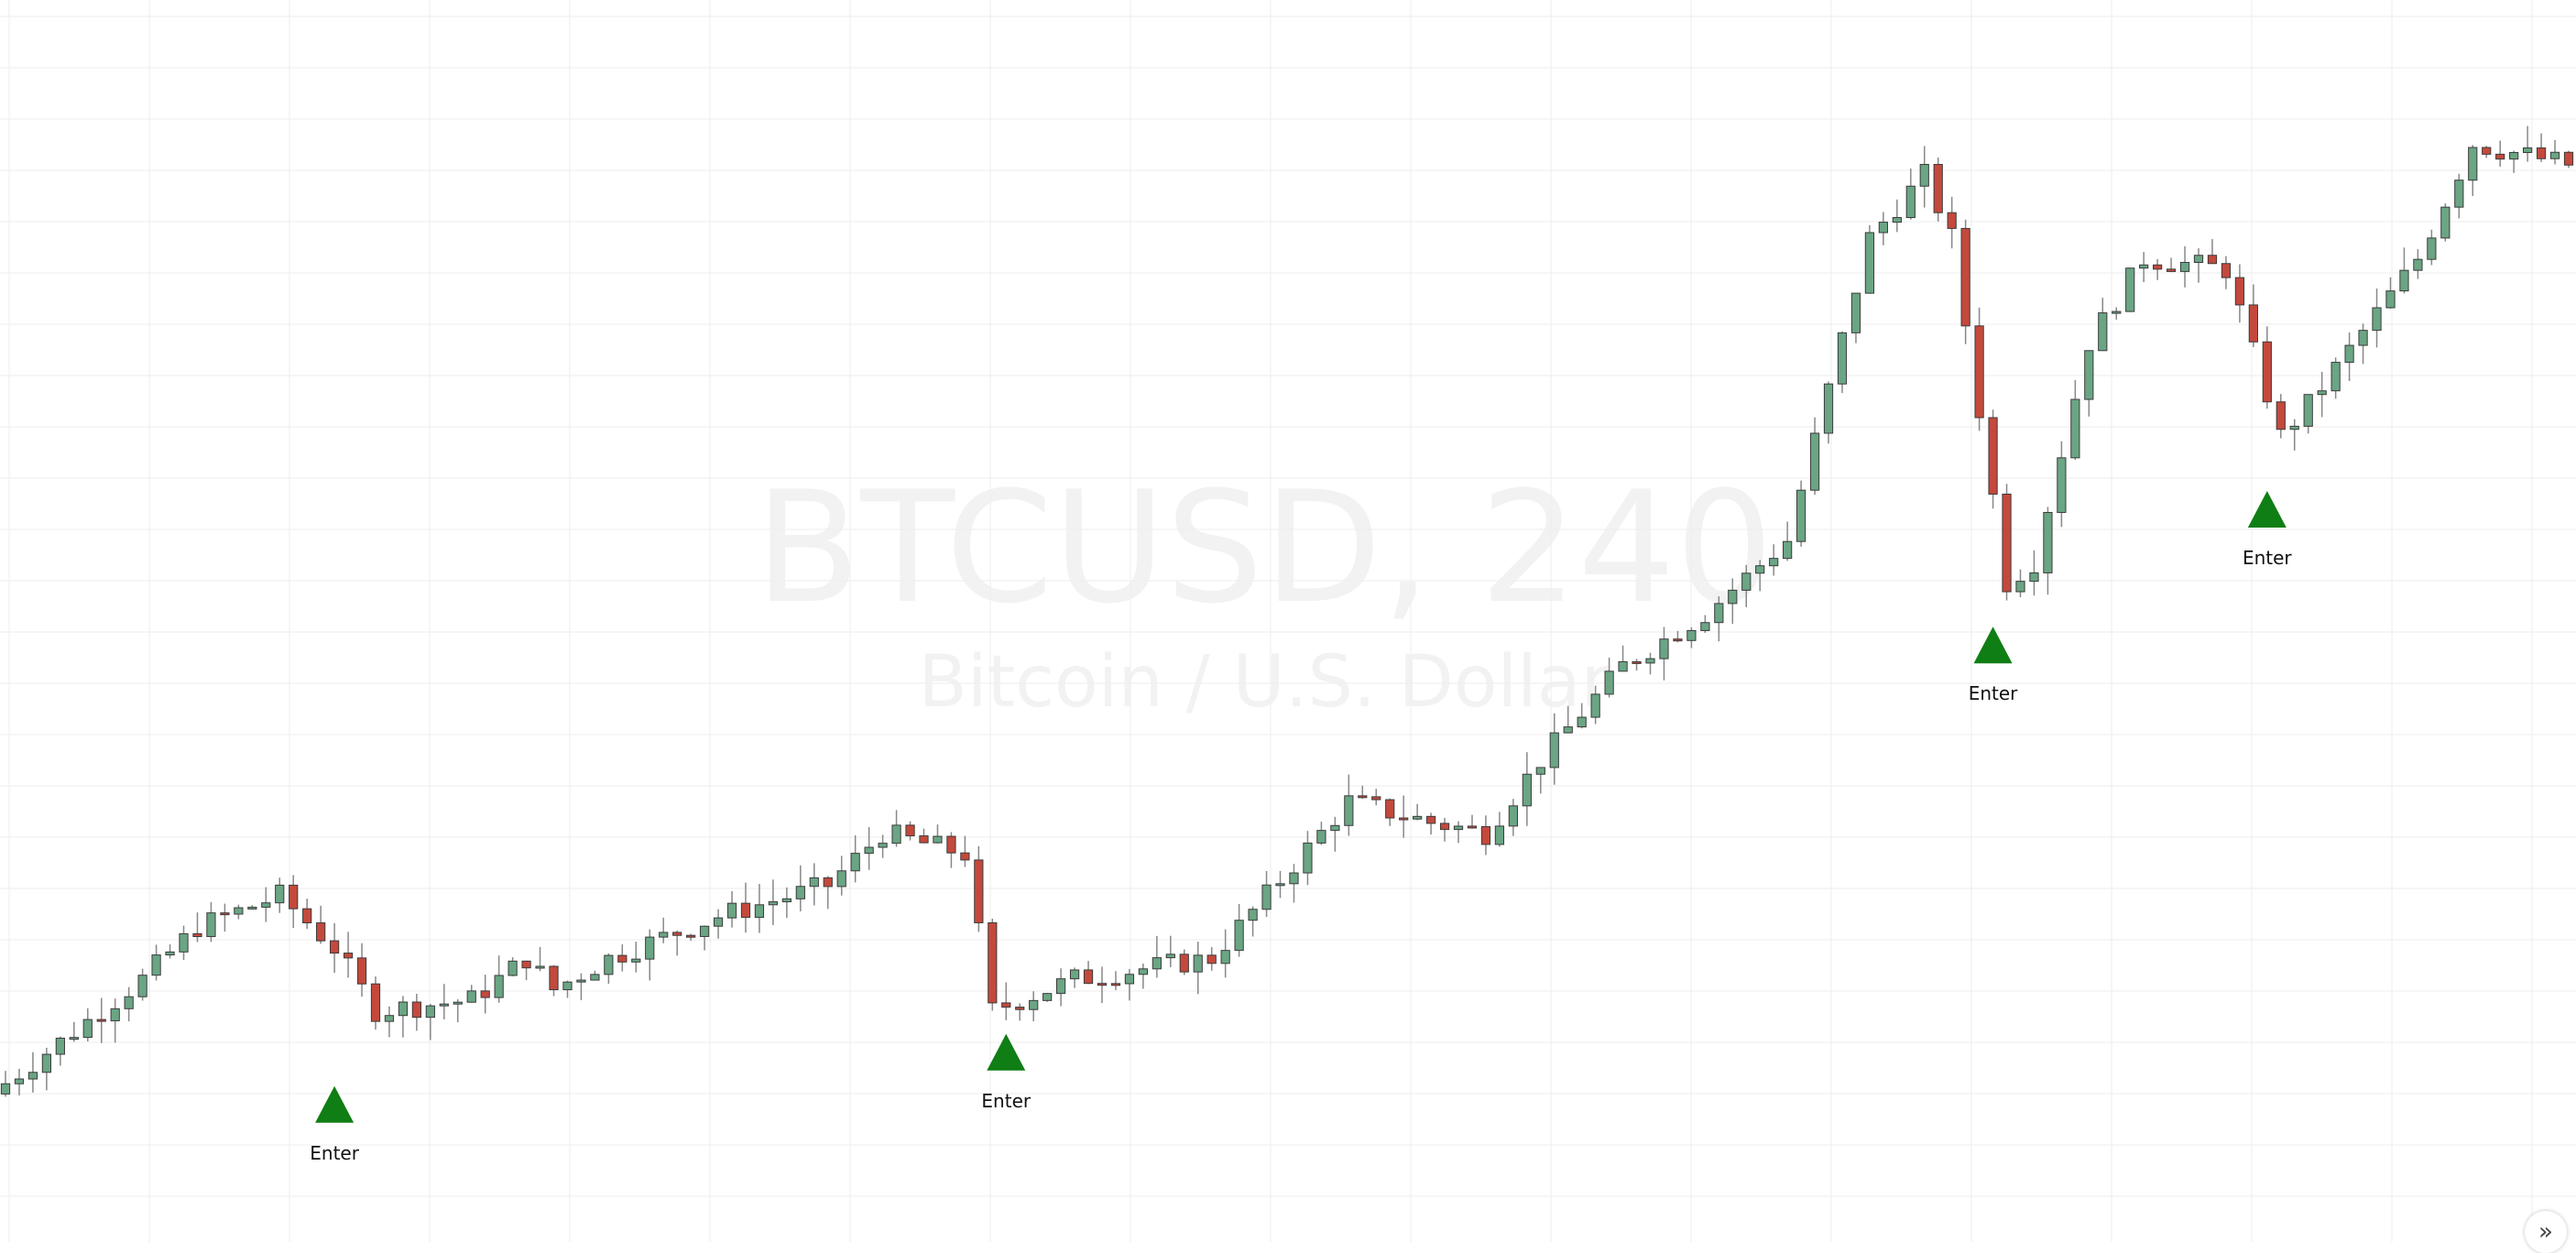 This screenshot has width=2576, height=1253. I want to click on scroll-to-realtime-button: », so click(2546, 1232).